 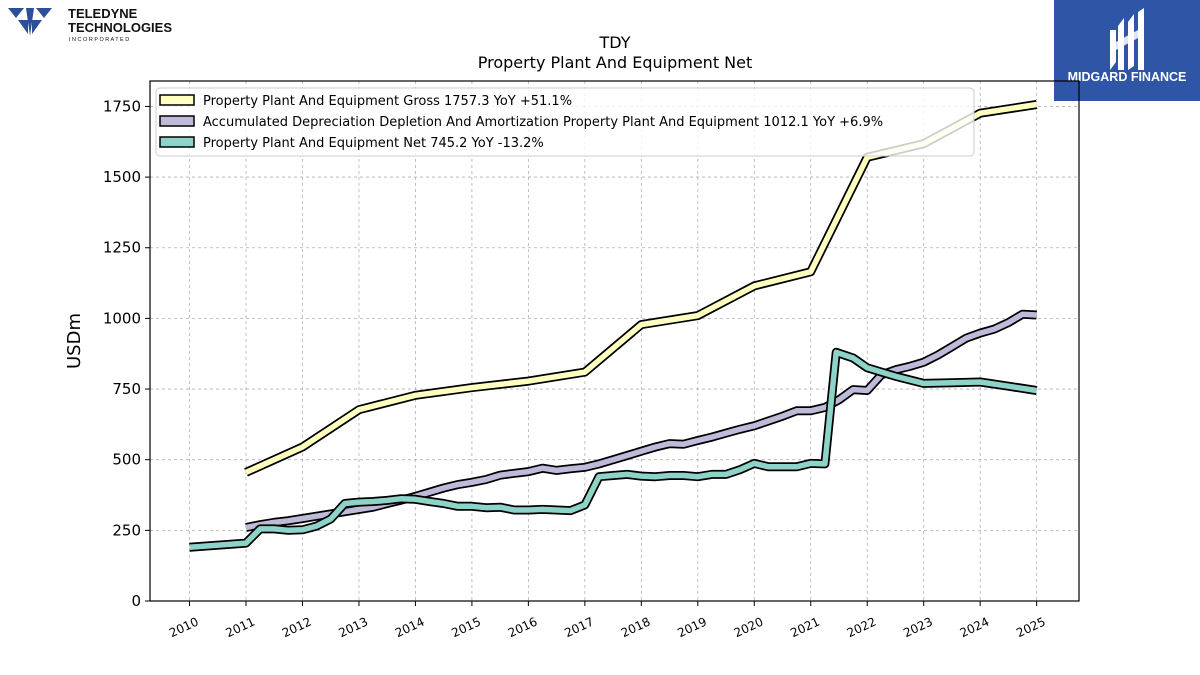 I want to click on x-tick-label: 2012, so click(x=297, y=628).